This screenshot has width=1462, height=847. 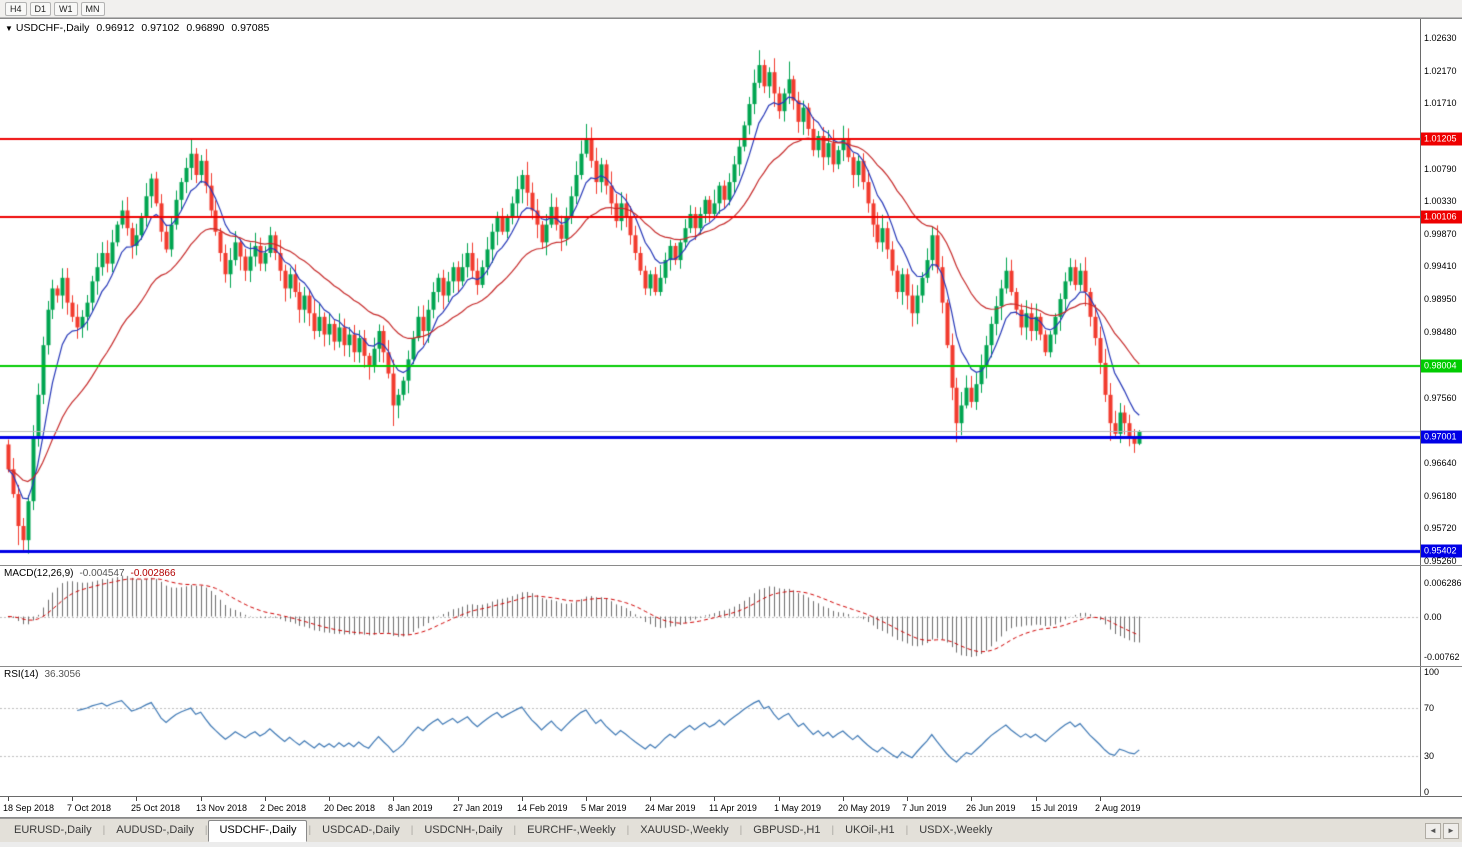 I want to click on macd-value-signal: -0.002866, so click(x=153, y=573).